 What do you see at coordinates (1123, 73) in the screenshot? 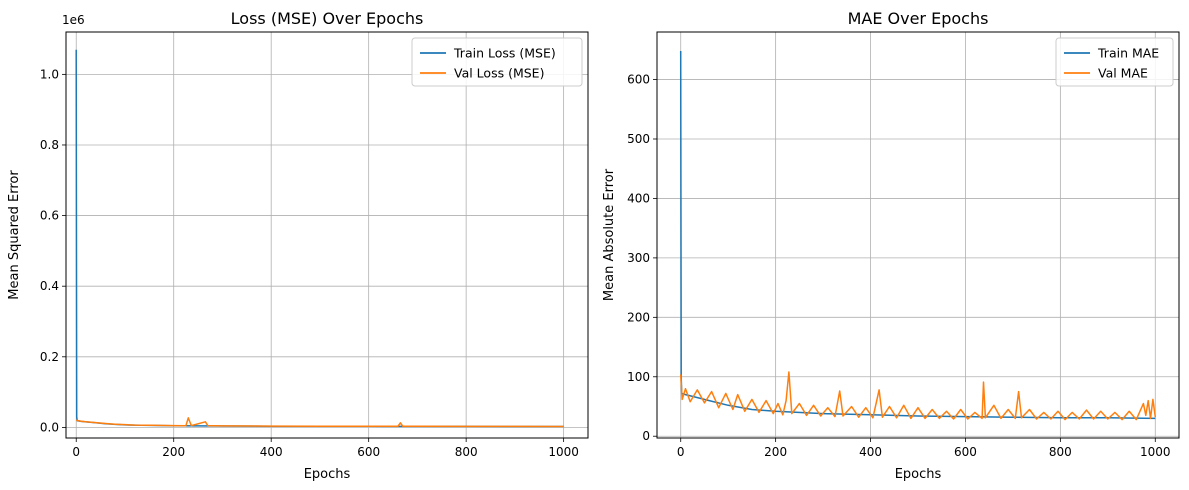
I see `mae-legend-label-2: Val MAE` at bounding box center [1123, 73].